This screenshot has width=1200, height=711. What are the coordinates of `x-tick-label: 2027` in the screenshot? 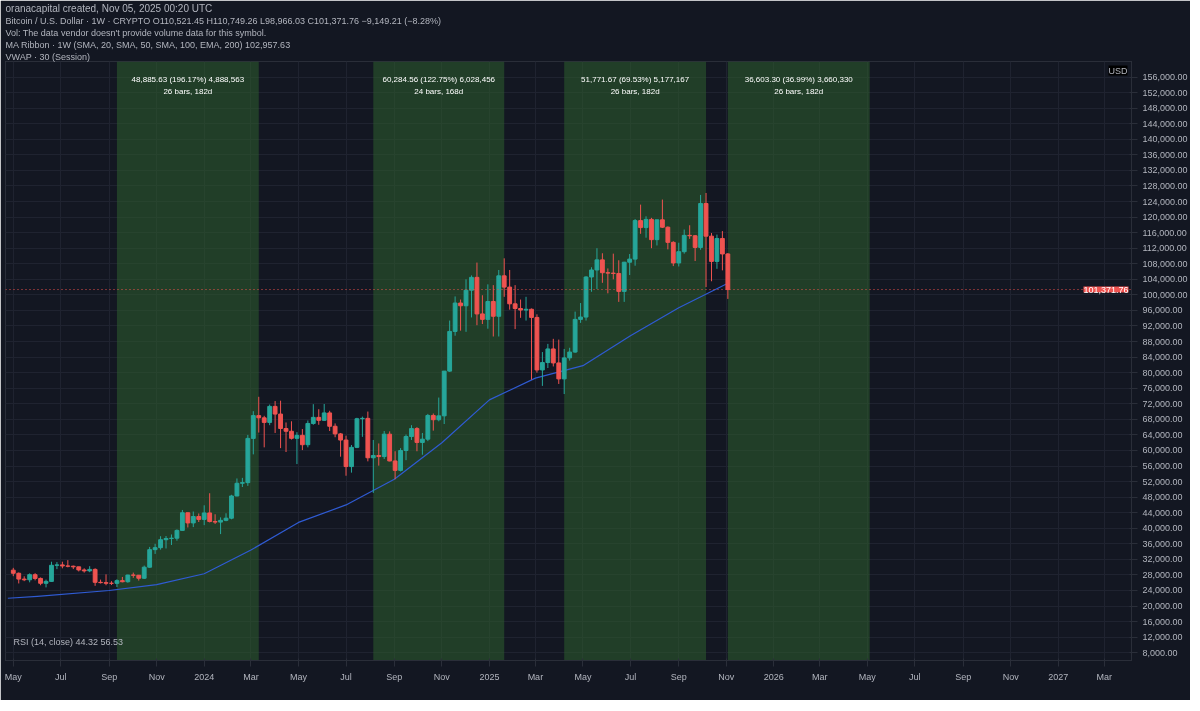 It's located at (1058, 676).